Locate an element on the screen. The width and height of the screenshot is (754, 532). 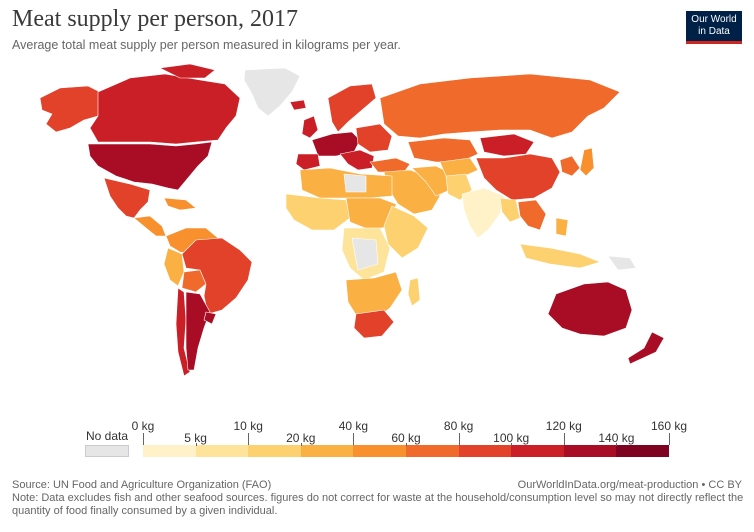
region-alaska is located at coordinates (70, 109).